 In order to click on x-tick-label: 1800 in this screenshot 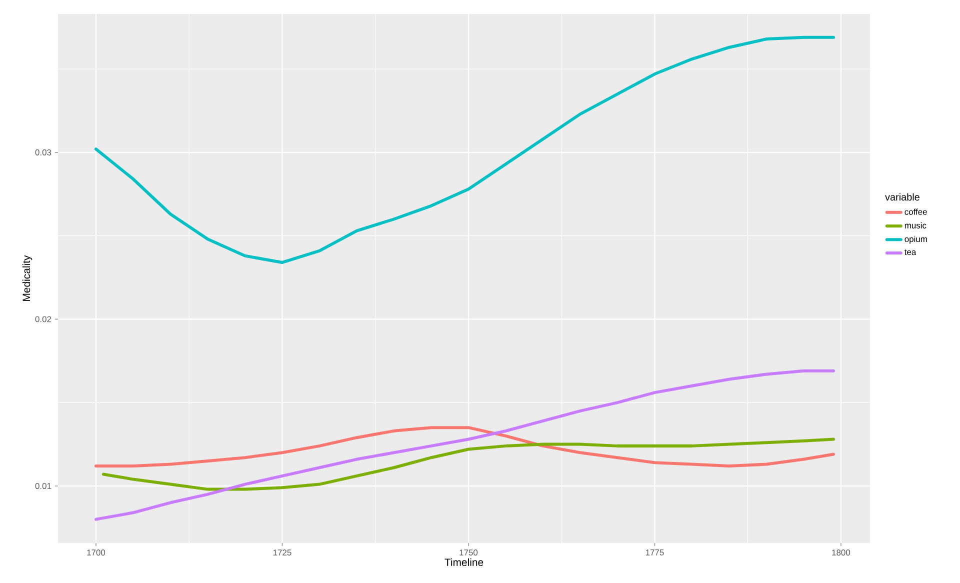, I will do `click(841, 553)`.